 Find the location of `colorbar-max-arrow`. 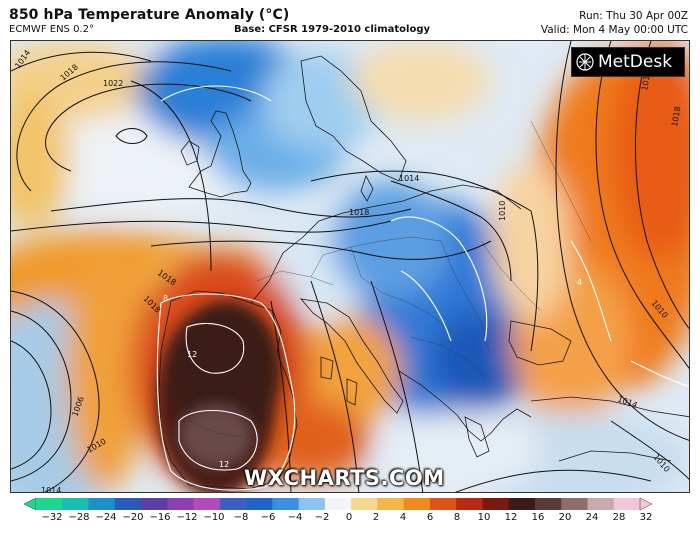

colorbar-max-arrow is located at coordinates (645, 504).